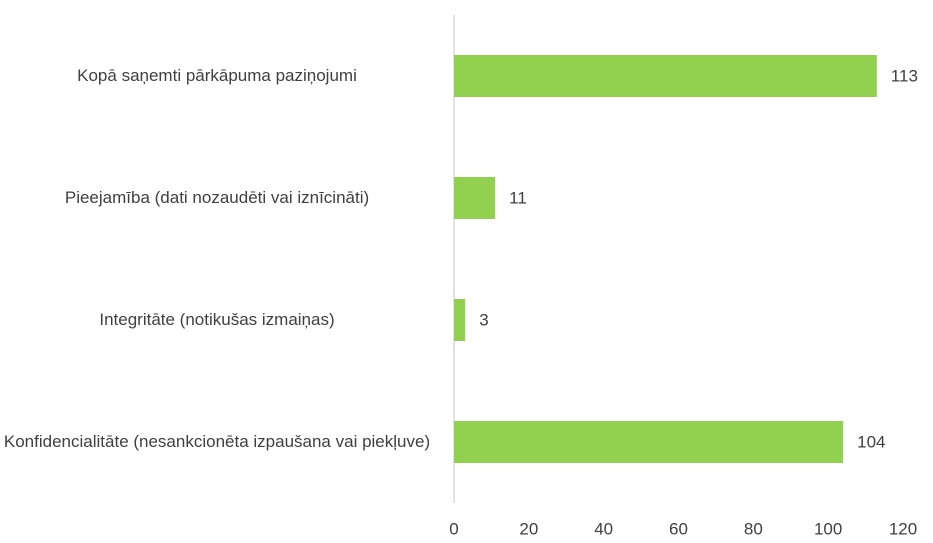 This screenshot has width=933, height=543. Describe the element at coordinates (871, 441) in the screenshot. I see `value-label: 104` at that location.